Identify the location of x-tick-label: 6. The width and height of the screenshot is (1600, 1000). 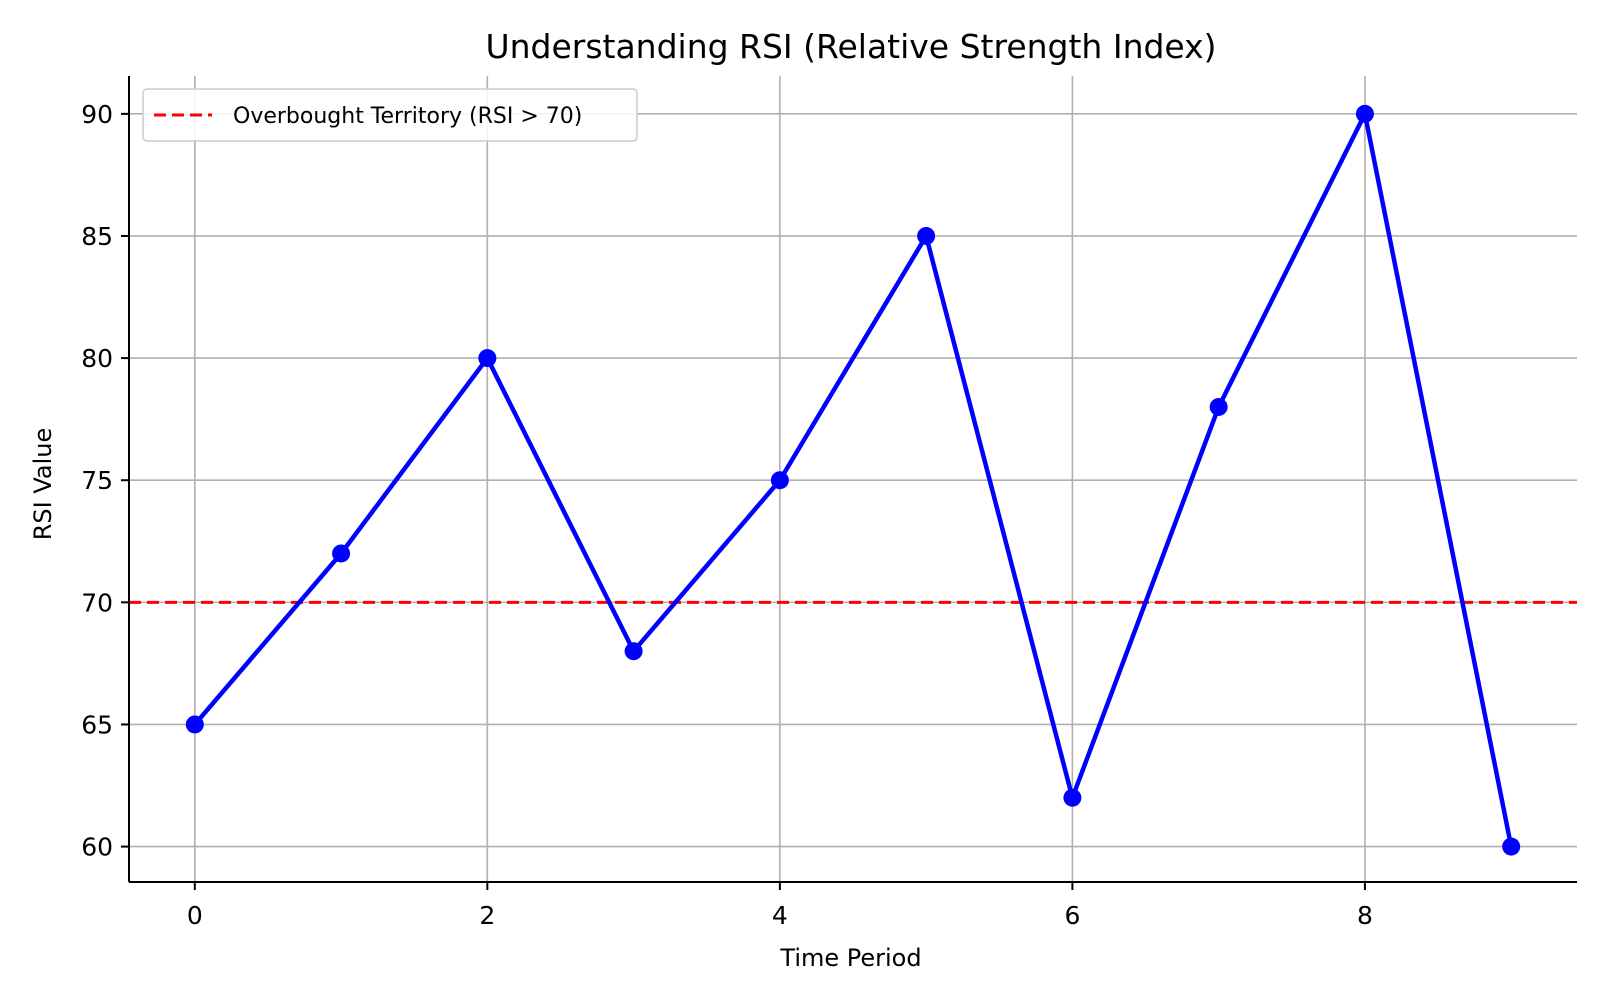
(1072, 915).